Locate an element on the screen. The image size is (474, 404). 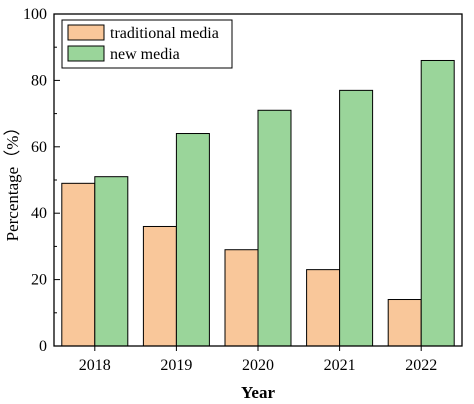
x-tick-label: 2020 is located at coordinates (258, 365).